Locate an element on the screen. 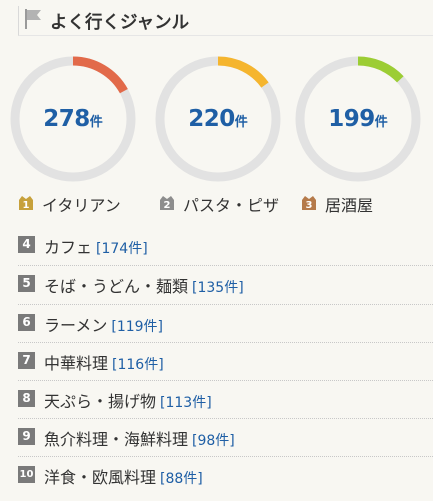 This screenshot has width=433, height=501. rank-number: 2 is located at coordinates (167, 205).